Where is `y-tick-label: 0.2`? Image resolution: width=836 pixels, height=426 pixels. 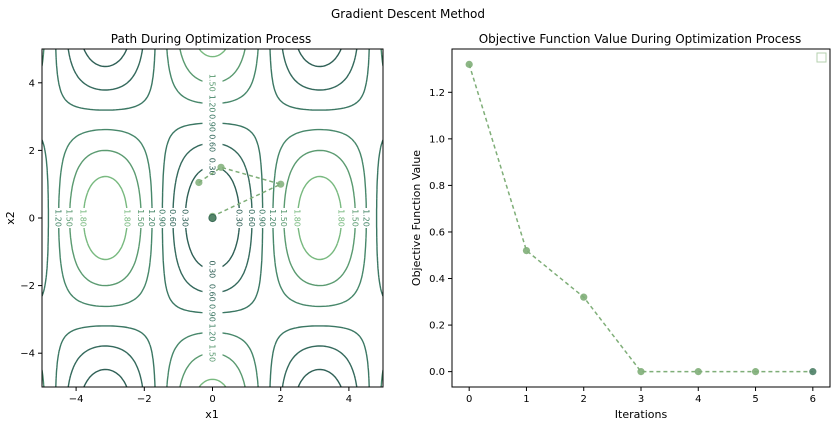 y-tick-label: 0.2 is located at coordinates (437, 326).